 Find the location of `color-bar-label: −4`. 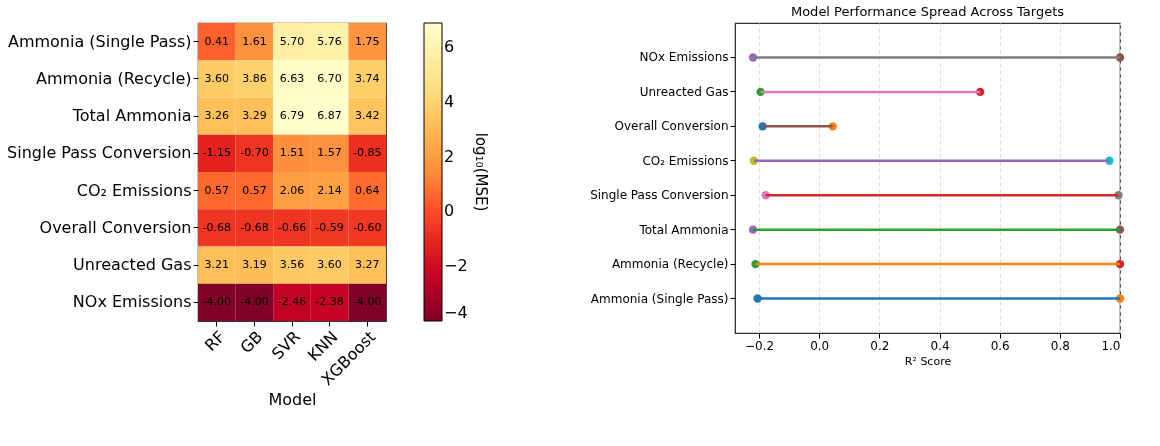

color-bar-label: −4 is located at coordinates (456, 312).